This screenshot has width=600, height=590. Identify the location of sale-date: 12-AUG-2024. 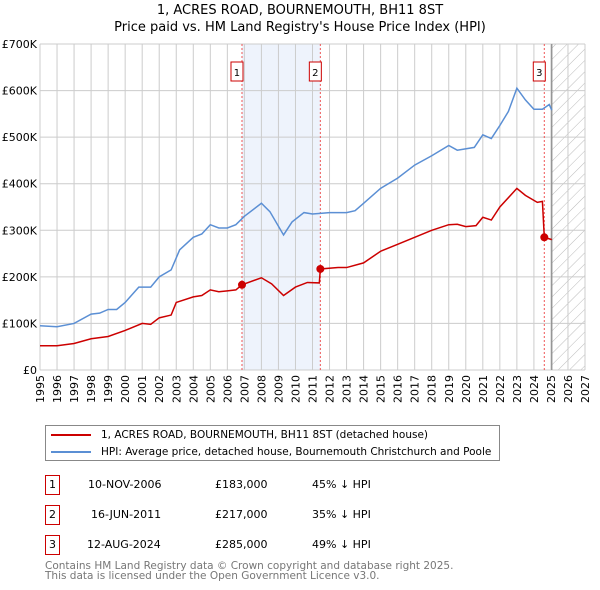
(124, 544).